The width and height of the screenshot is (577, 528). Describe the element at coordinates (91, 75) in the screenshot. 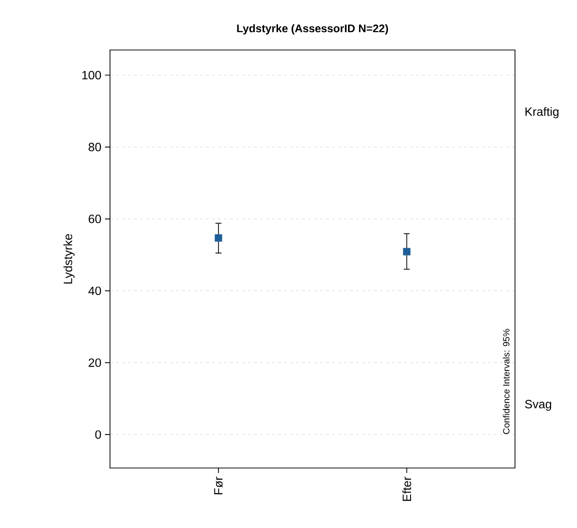

I see `y-tick-label: 100` at that location.